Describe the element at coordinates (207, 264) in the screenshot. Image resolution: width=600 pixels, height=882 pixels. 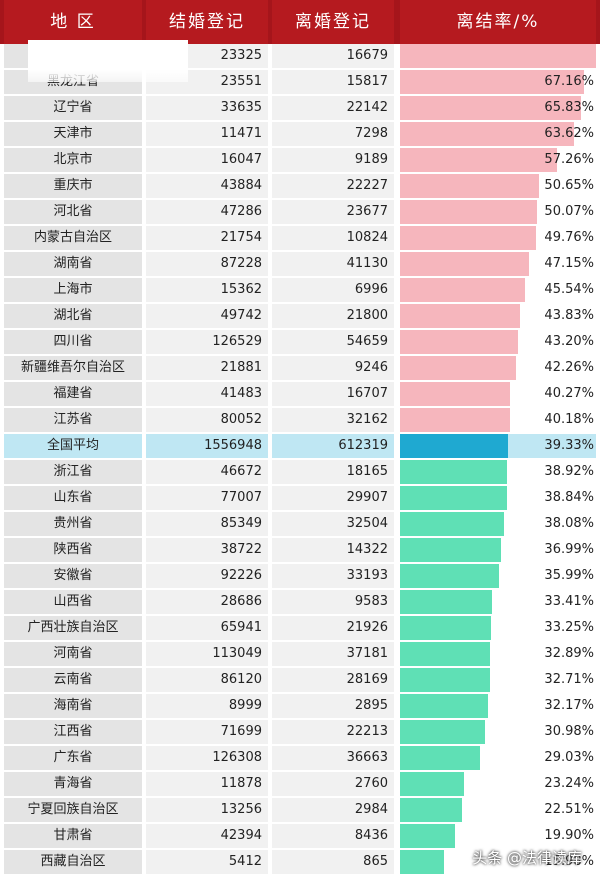
I see `marriage-cell: 87228` at that location.